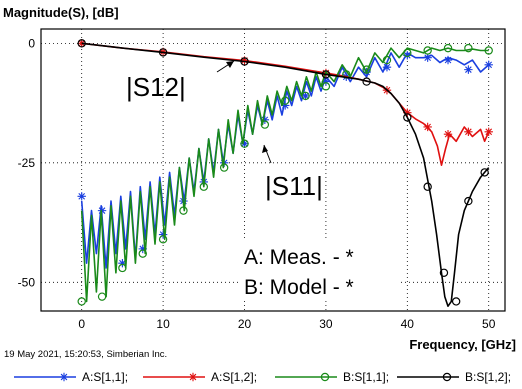  Describe the element at coordinates (61, 12) in the screenshot. I see `y-axis-label: Magnitude(S), [dB]` at that location.